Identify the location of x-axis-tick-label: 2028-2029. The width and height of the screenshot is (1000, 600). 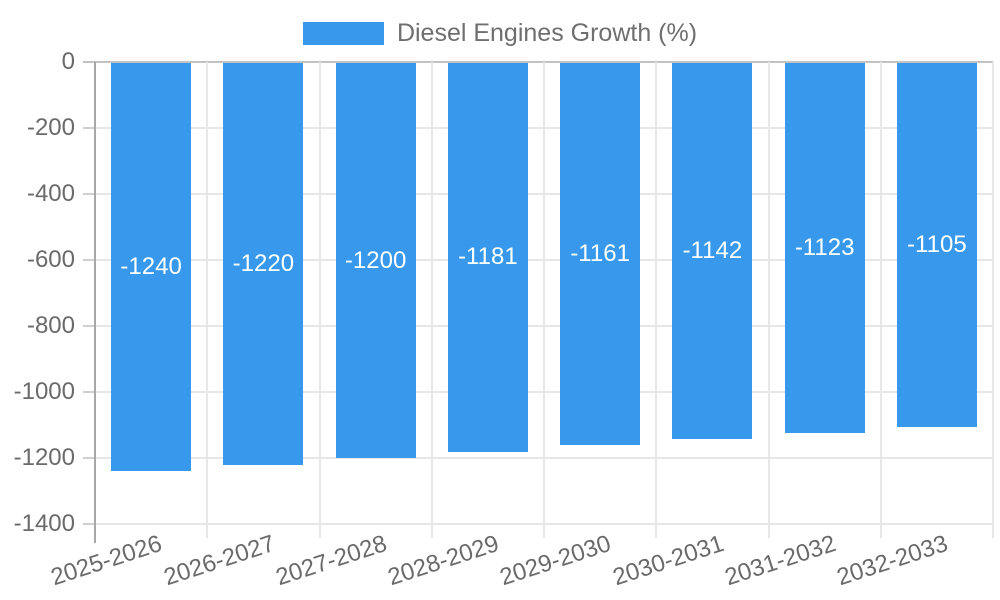
(443, 561).